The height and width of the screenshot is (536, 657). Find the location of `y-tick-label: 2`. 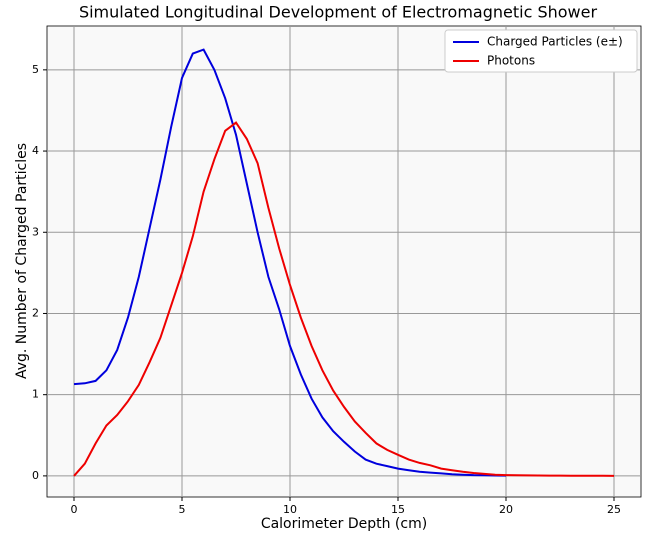

y-tick-label: 2 is located at coordinates (35, 312).